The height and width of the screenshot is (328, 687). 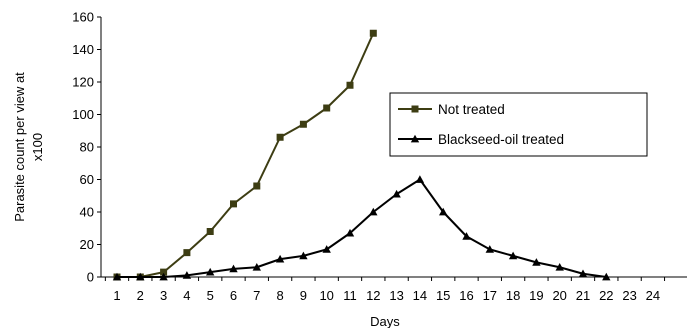 What do you see at coordinates (28, 147) in the screenshot?
I see `y-axis-title: Parasite count per view at x100` at bounding box center [28, 147].